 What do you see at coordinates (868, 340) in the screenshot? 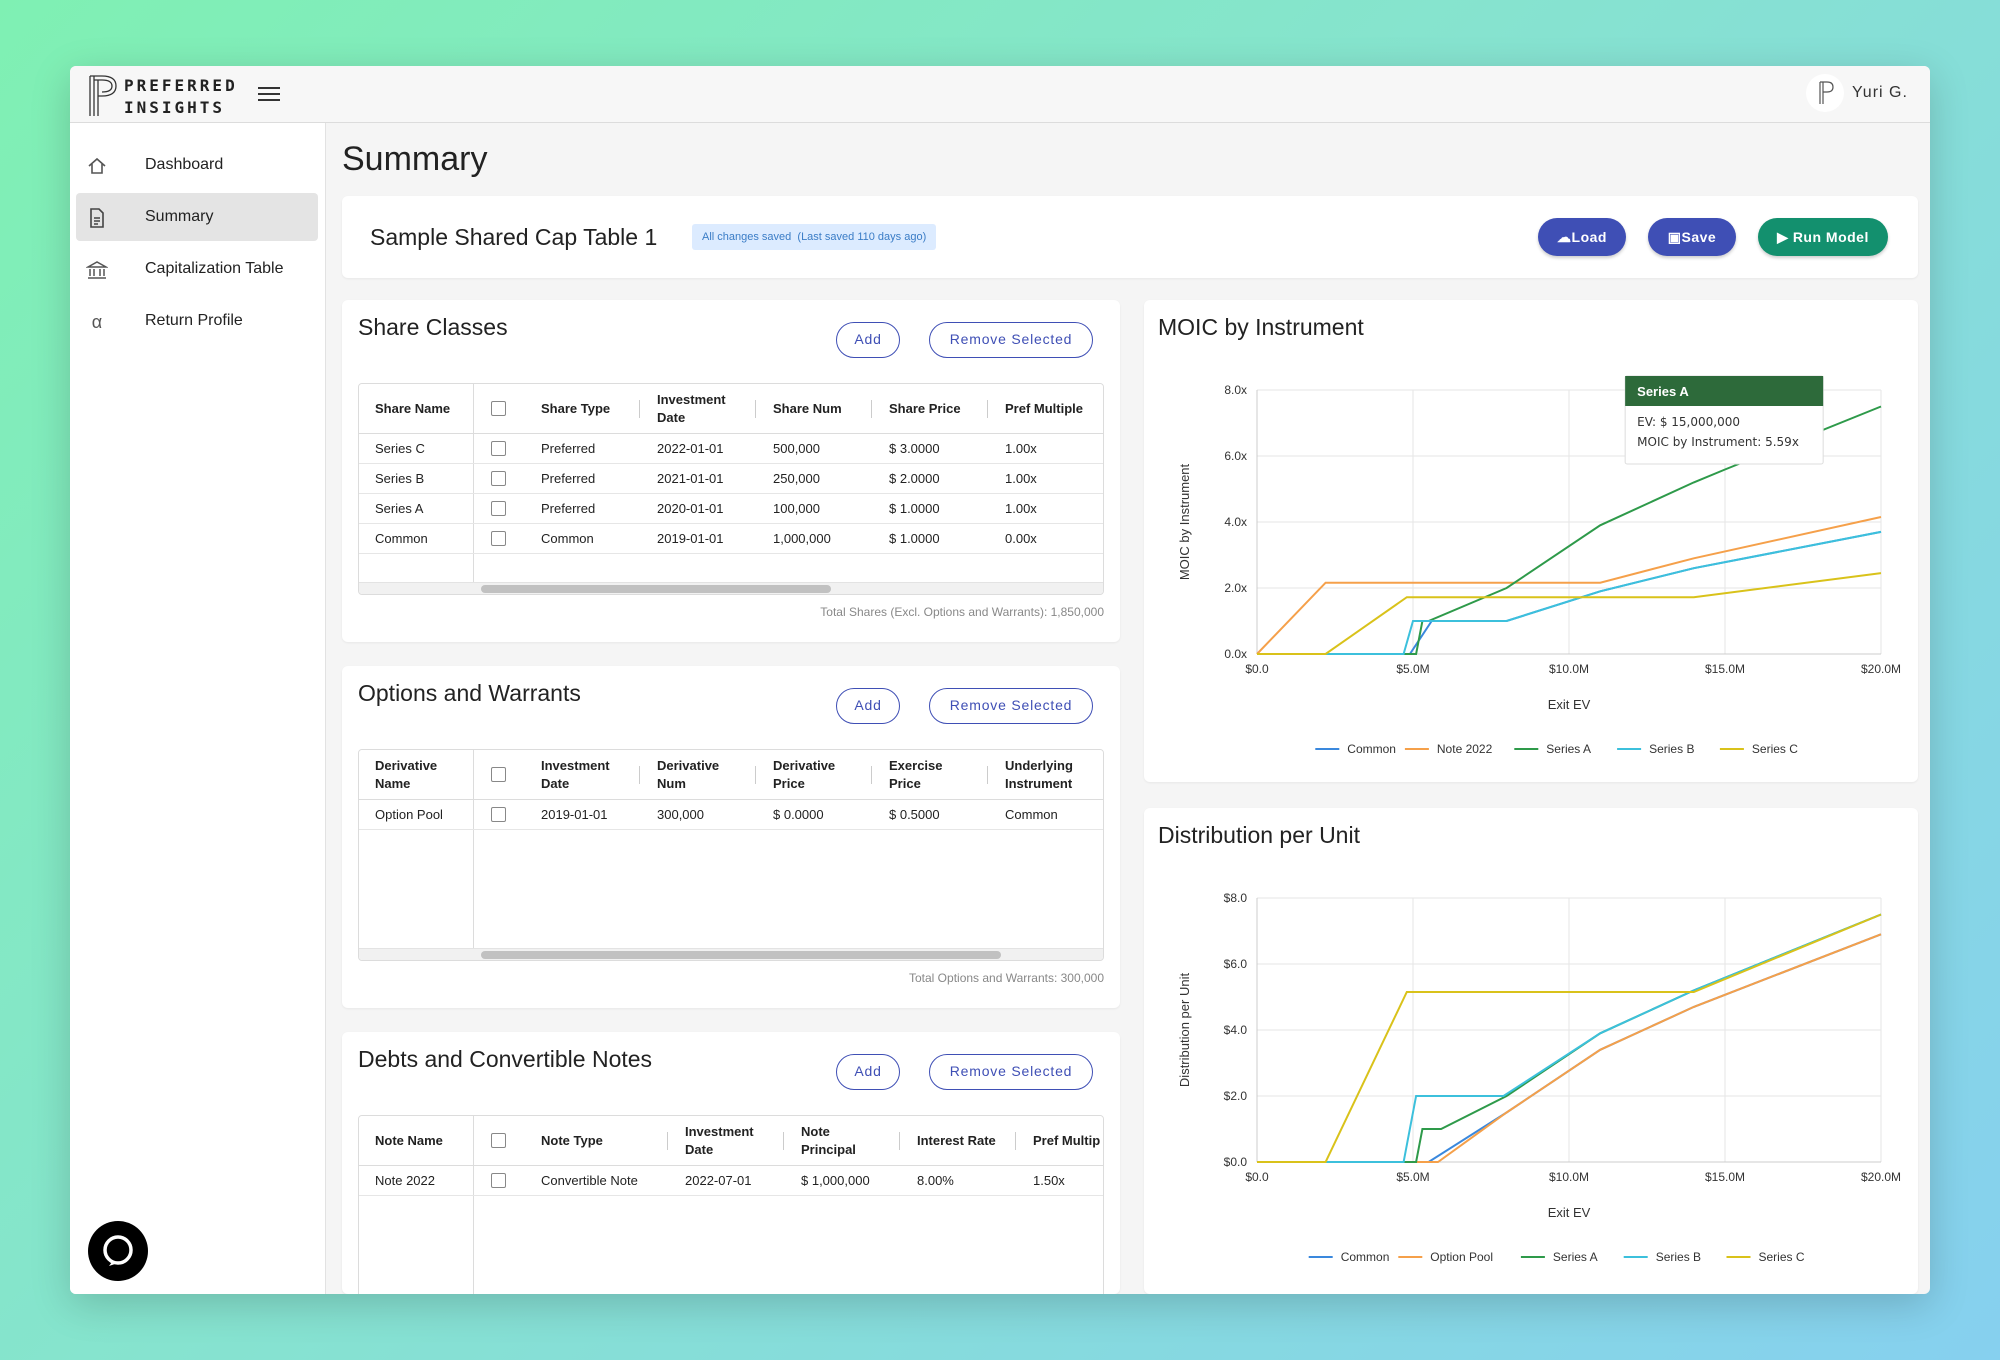
I see `share-classes-add-button: Add` at bounding box center [868, 340].